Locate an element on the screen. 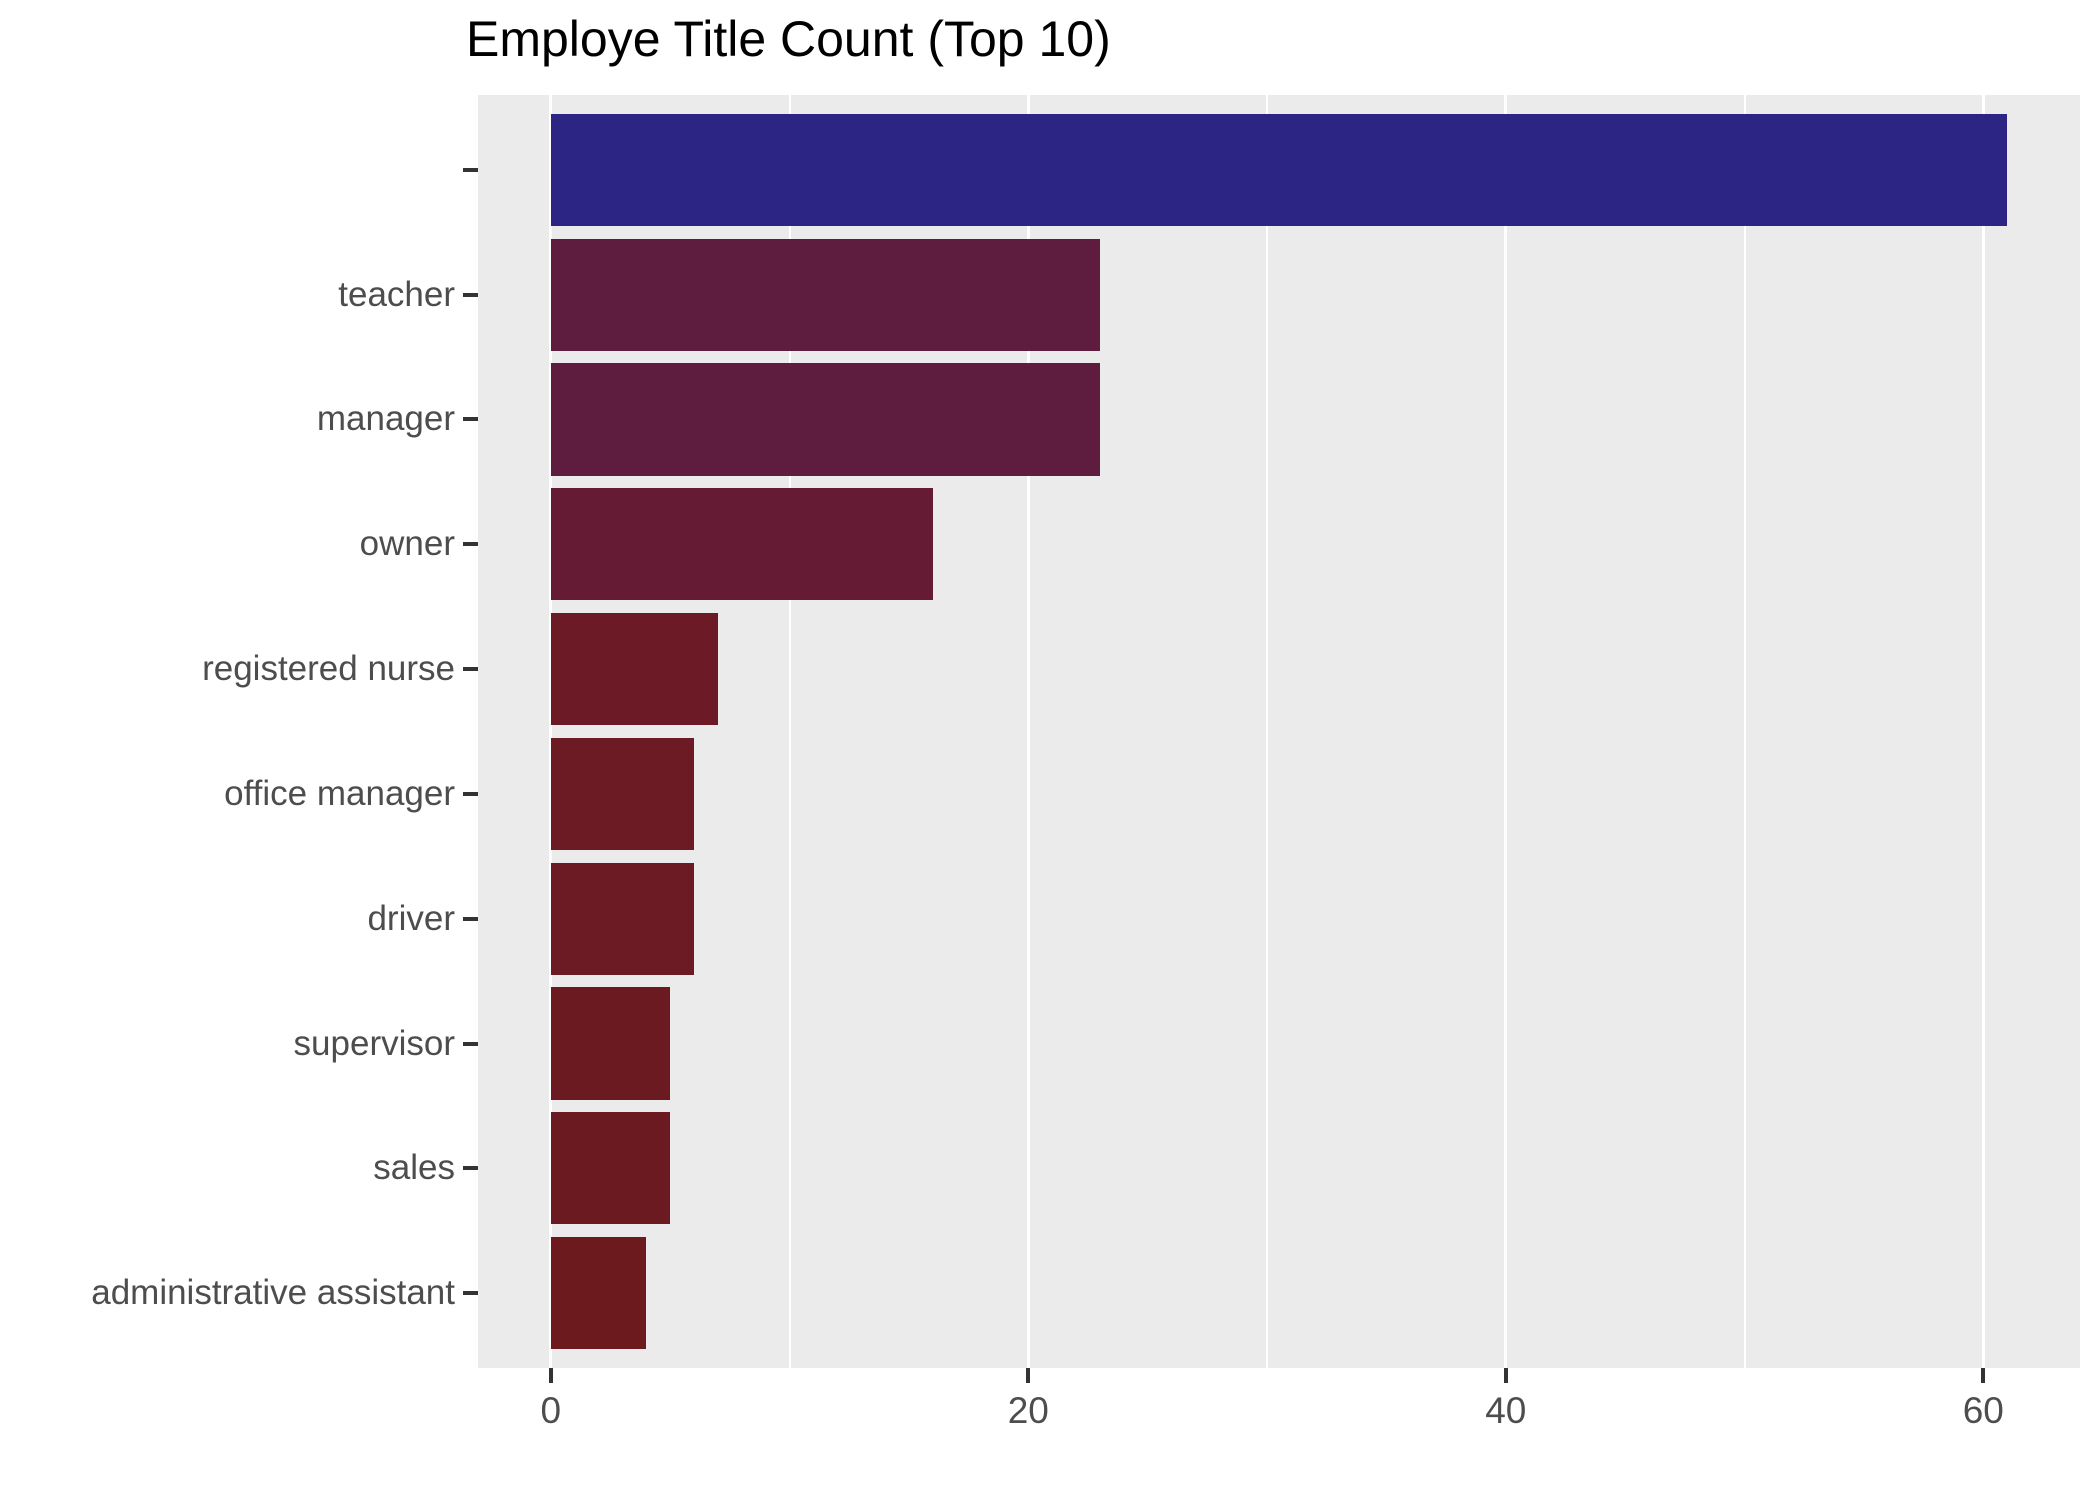 This screenshot has width=2099, height=1499. bar-manager is located at coordinates (825, 419).